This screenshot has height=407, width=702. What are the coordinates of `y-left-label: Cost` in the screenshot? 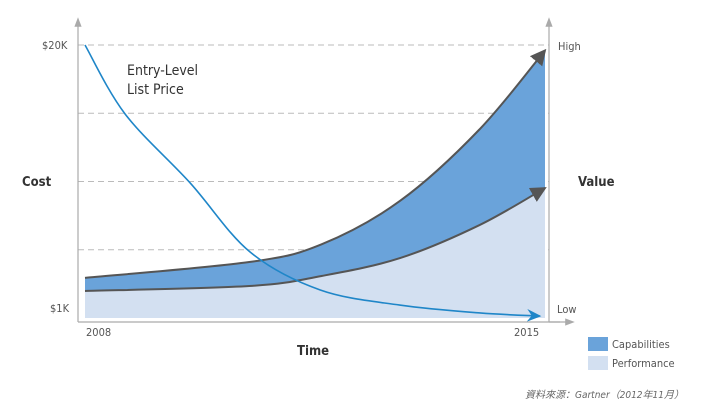 It's located at (37, 182).